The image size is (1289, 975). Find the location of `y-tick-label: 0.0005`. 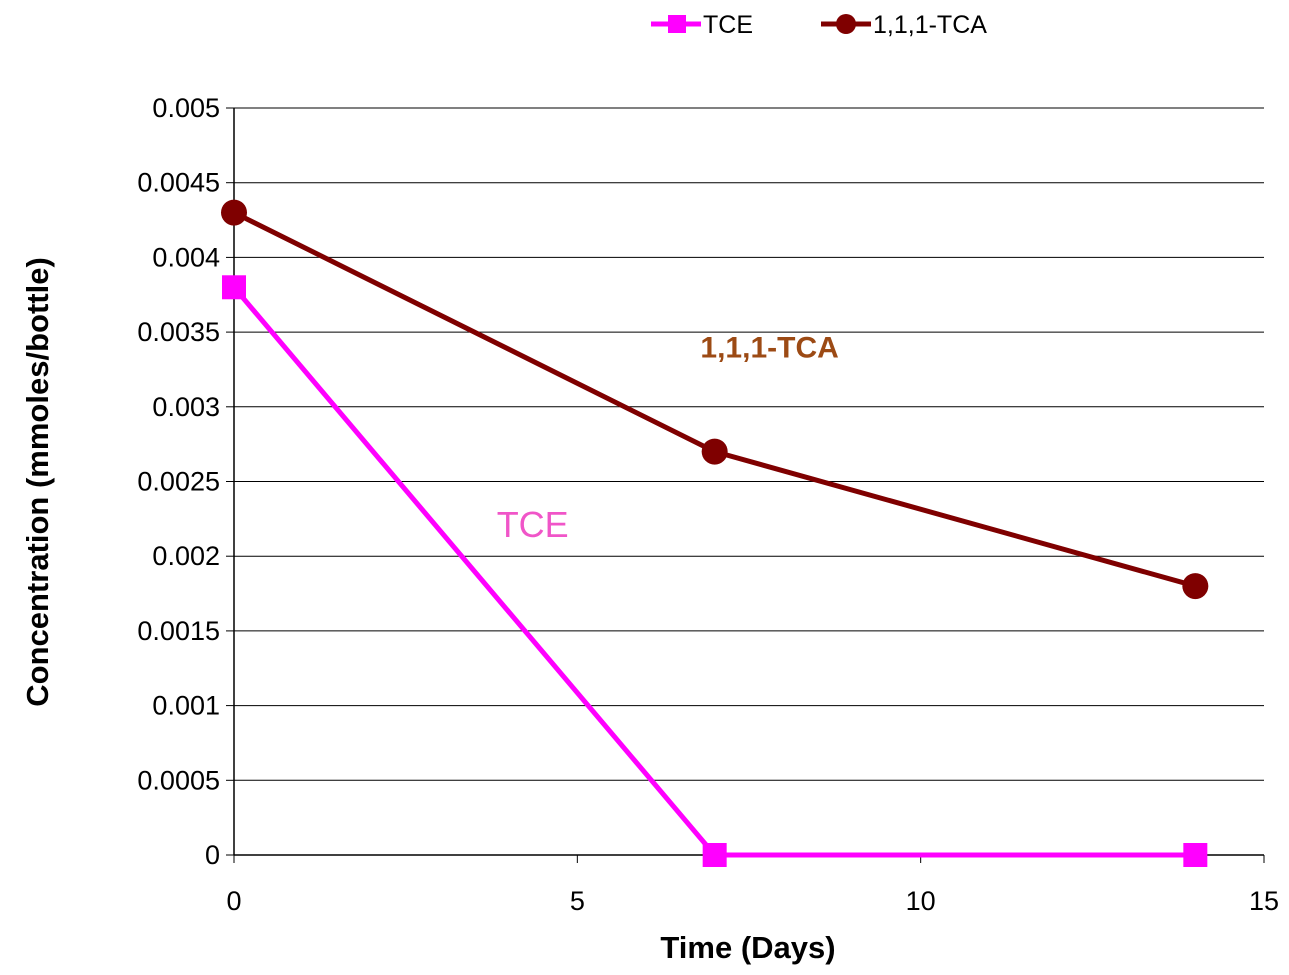

y-tick-label: 0.0005 is located at coordinates (178, 780).